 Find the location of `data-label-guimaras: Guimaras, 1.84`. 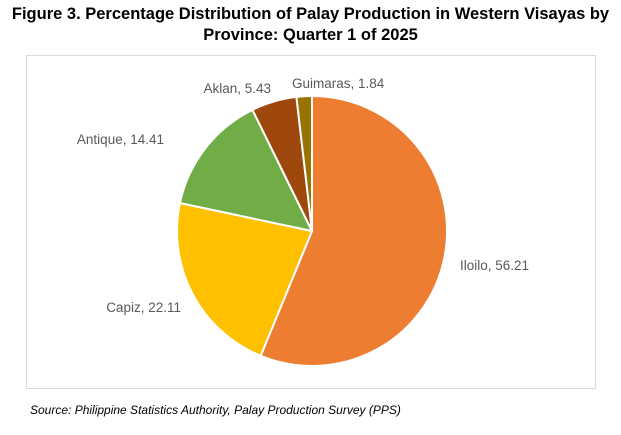

data-label-guimaras: Guimaras, 1.84 is located at coordinates (338, 83).